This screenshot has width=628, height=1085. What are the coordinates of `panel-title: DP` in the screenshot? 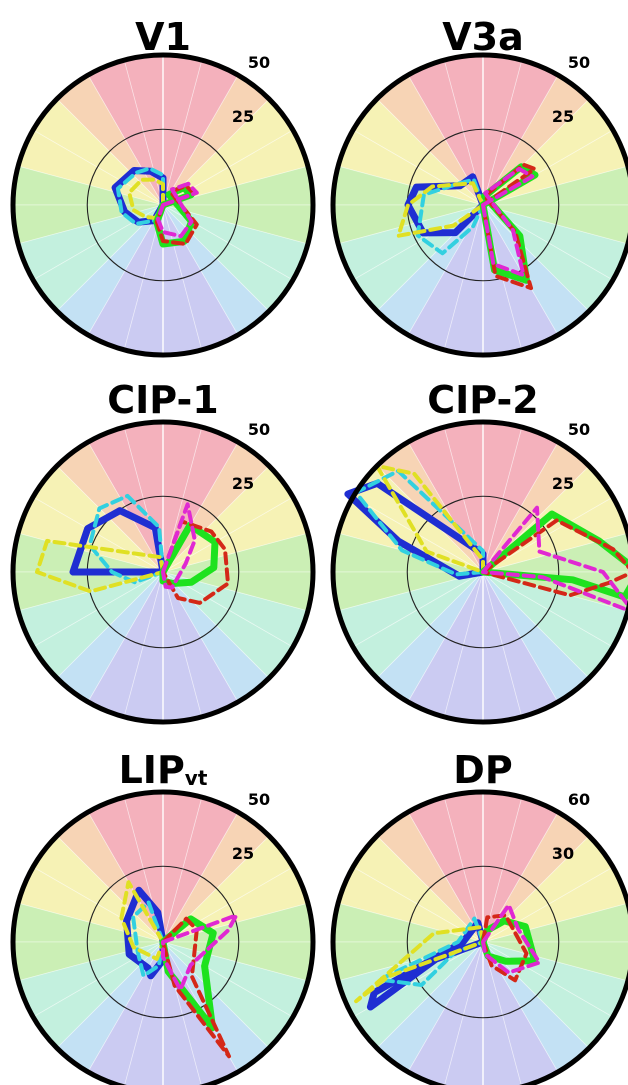 It's located at (482, 770).